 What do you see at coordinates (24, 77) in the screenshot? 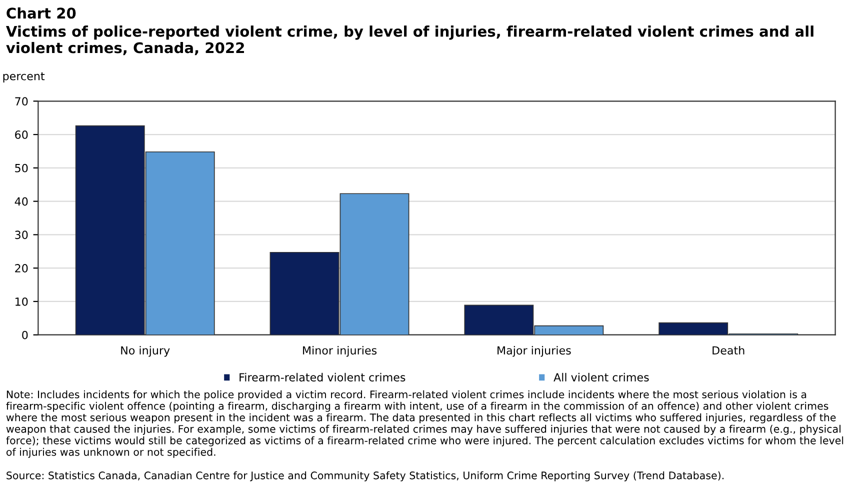
I see `y-axis-title: percent` at bounding box center [24, 77].